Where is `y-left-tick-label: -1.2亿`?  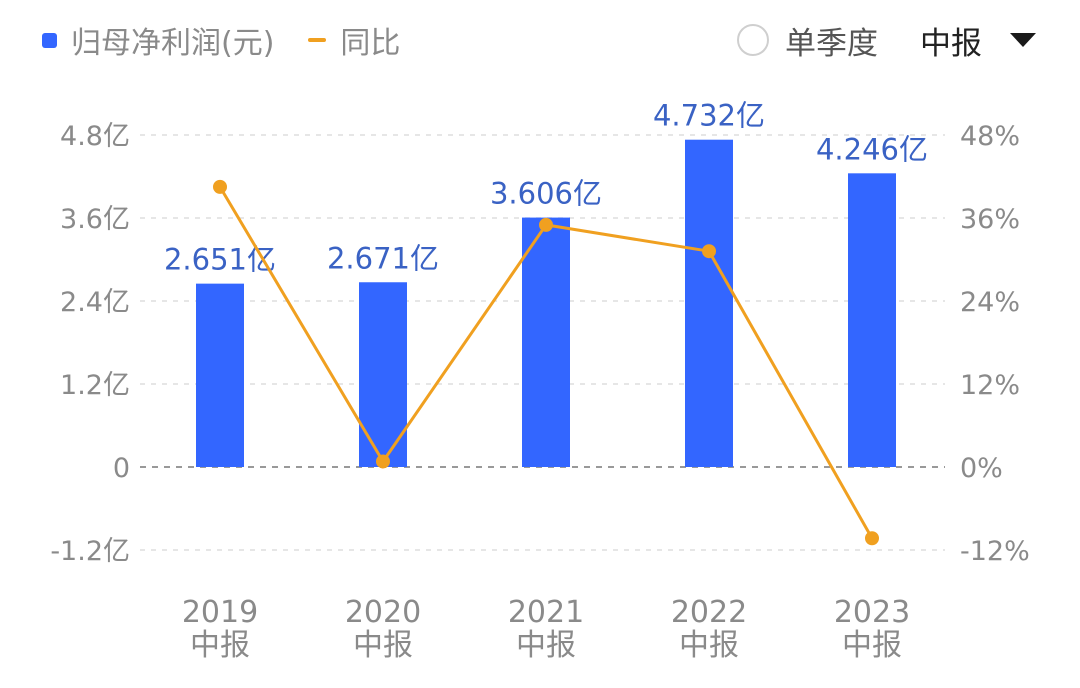 y-left-tick-label: -1.2亿 is located at coordinates (90, 551).